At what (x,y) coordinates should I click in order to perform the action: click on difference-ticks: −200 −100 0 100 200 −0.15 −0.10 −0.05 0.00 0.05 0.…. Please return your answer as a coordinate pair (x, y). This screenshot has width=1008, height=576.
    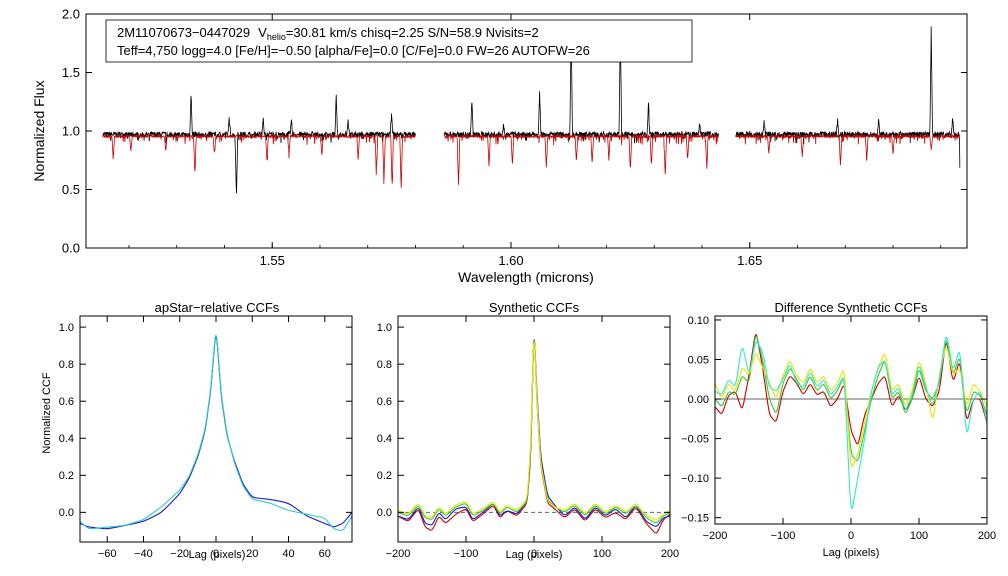
    Looking at the image, I should click on (838, 428).